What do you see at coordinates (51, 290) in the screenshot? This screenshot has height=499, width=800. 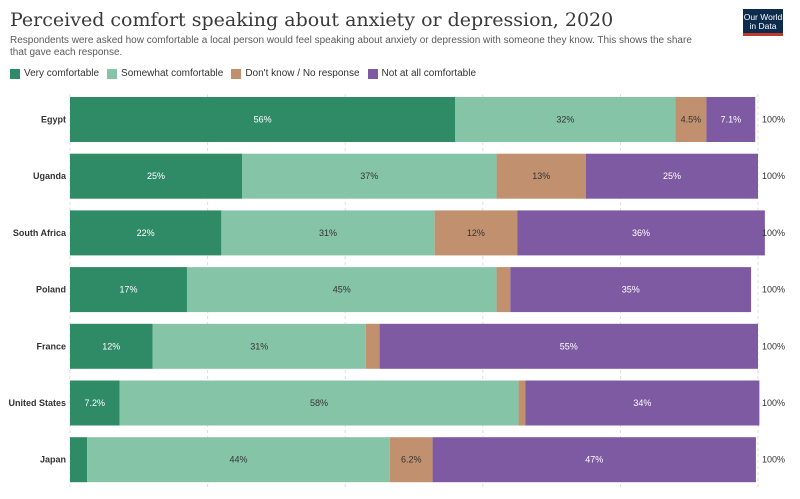 I see `category-label: Poland` at bounding box center [51, 290].